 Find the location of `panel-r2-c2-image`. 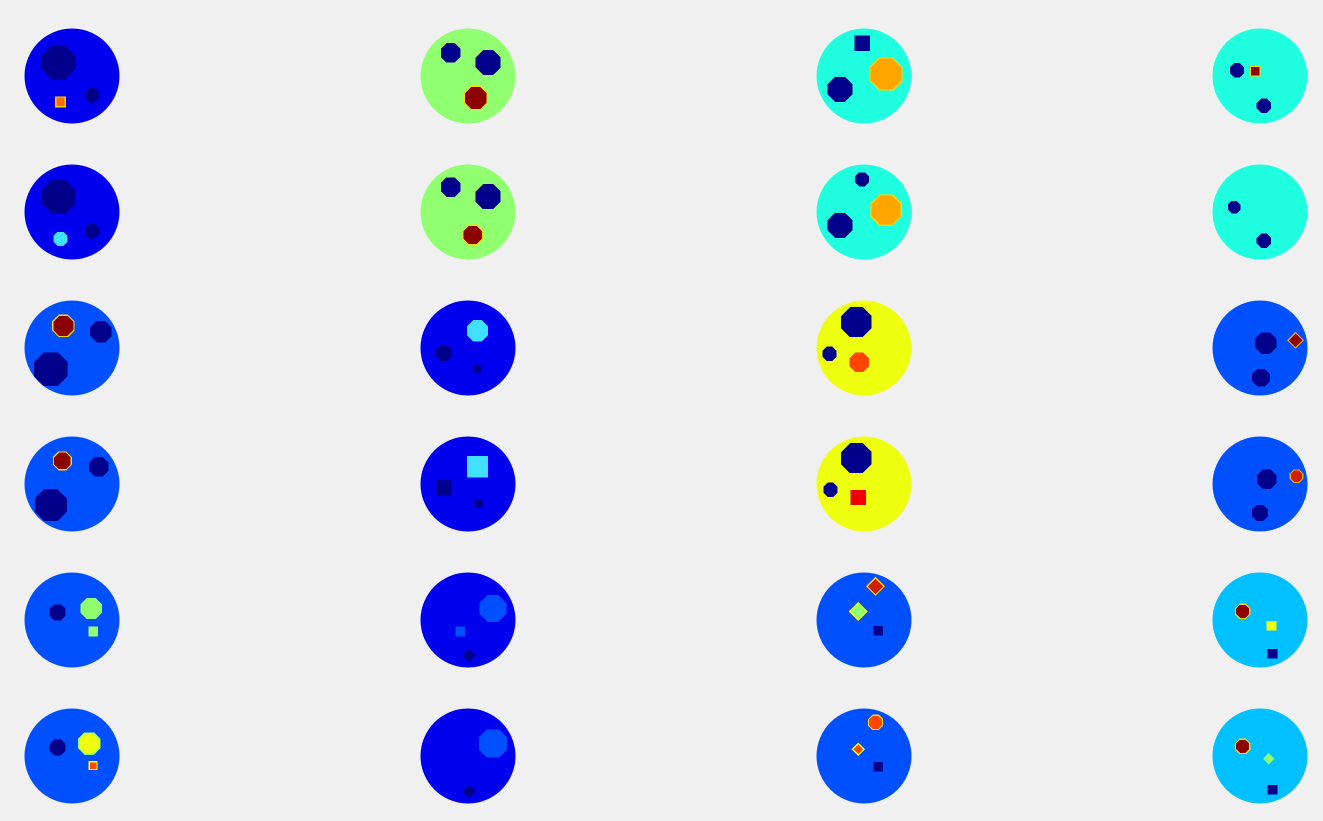

panel-r2-c2-image is located at coordinates (468, 212).